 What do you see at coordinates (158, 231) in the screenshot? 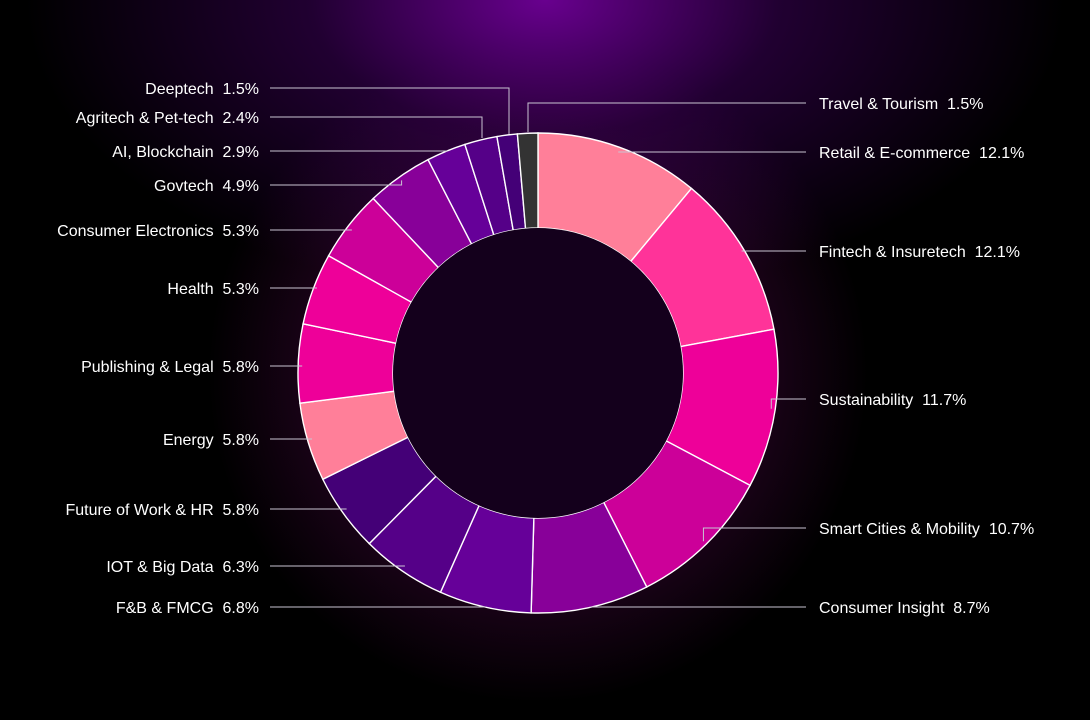
I see `label-consumer-electronics: Consumer Electronics 5.3%` at bounding box center [158, 231].